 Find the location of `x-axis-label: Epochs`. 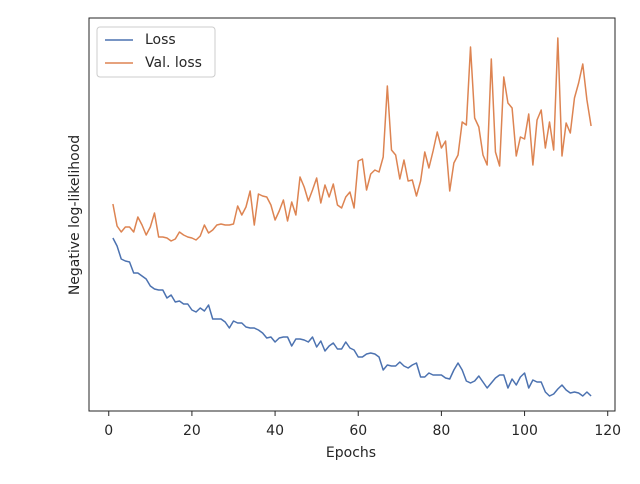

x-axis-label: Epochs is located at coordinates (351, 453).